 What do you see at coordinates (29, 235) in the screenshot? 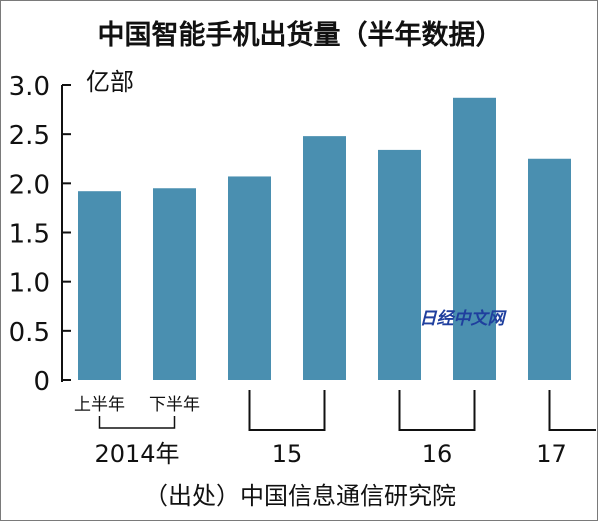
I see `y-tick-label: 1.5` at bounding box center [29, 235].